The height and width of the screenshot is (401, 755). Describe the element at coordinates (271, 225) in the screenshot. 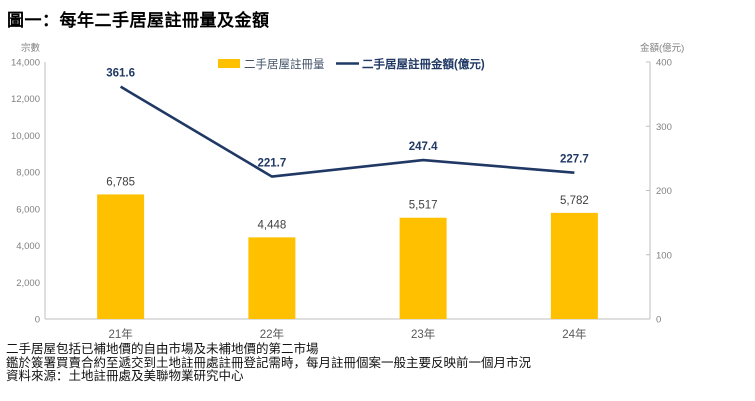

I see `bar-value-label: 4,448` at that location.